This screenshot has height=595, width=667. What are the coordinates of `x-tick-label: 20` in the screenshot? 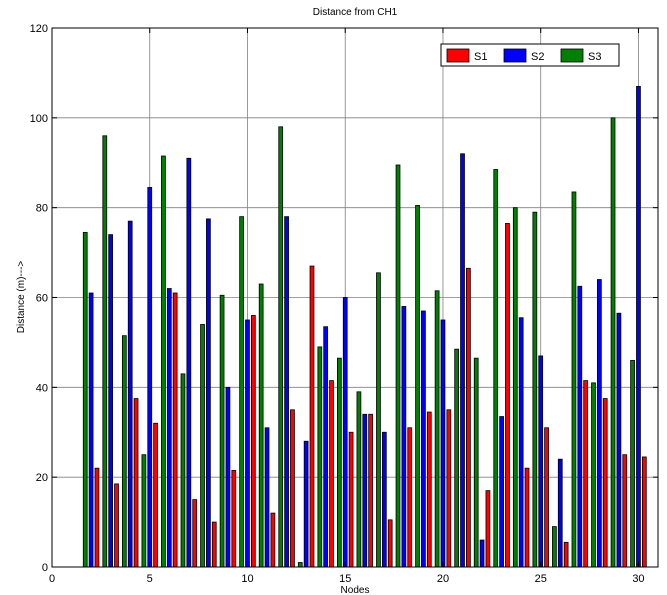 It's located at (443, 579).